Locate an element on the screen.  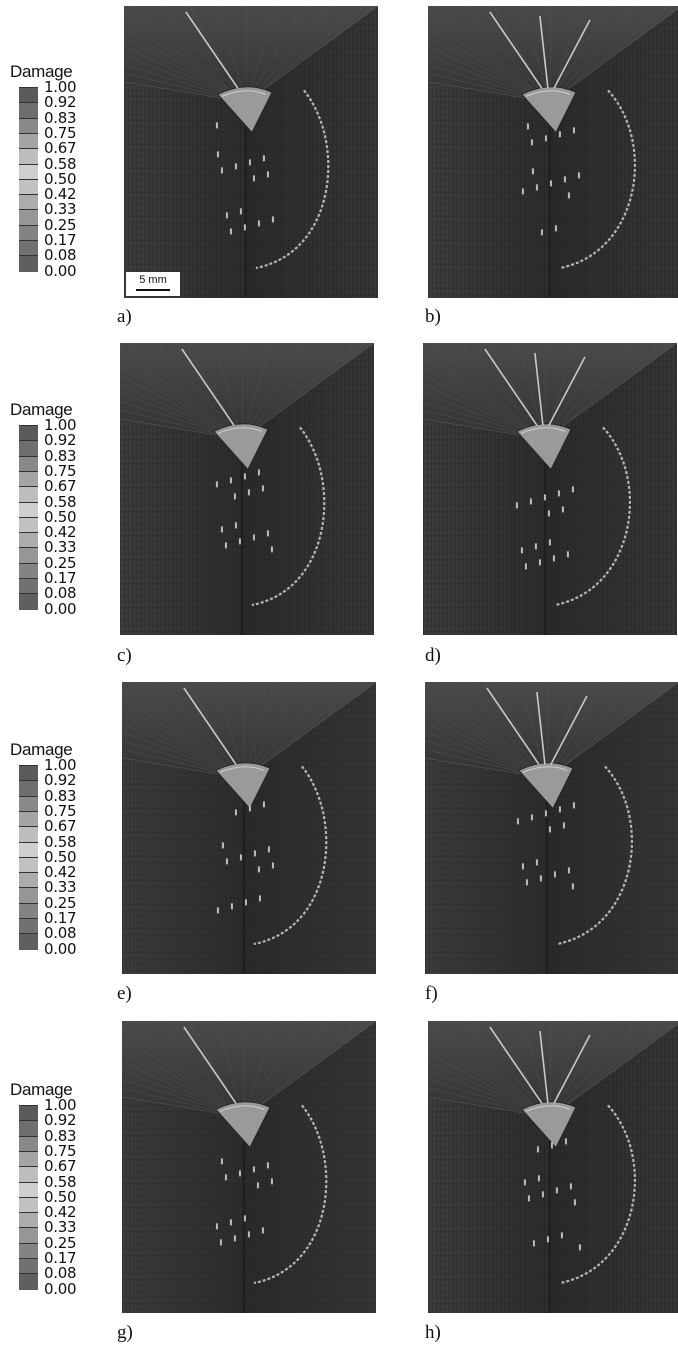
simulation-panel-e is located at coordinates (249, 828).